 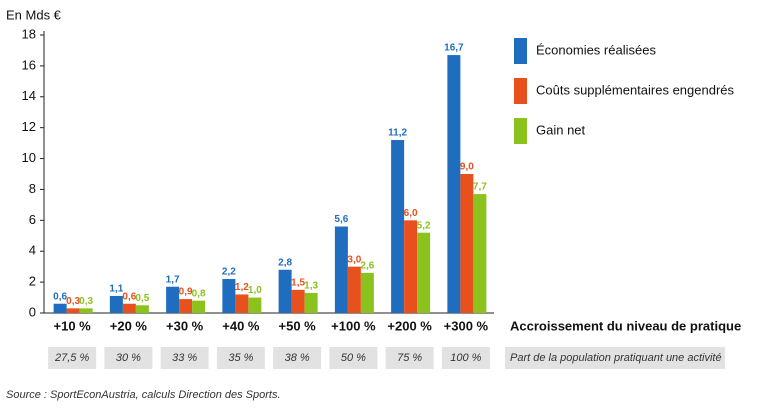 I want to click on value-label: 2,2, so click(x=229, y=272).